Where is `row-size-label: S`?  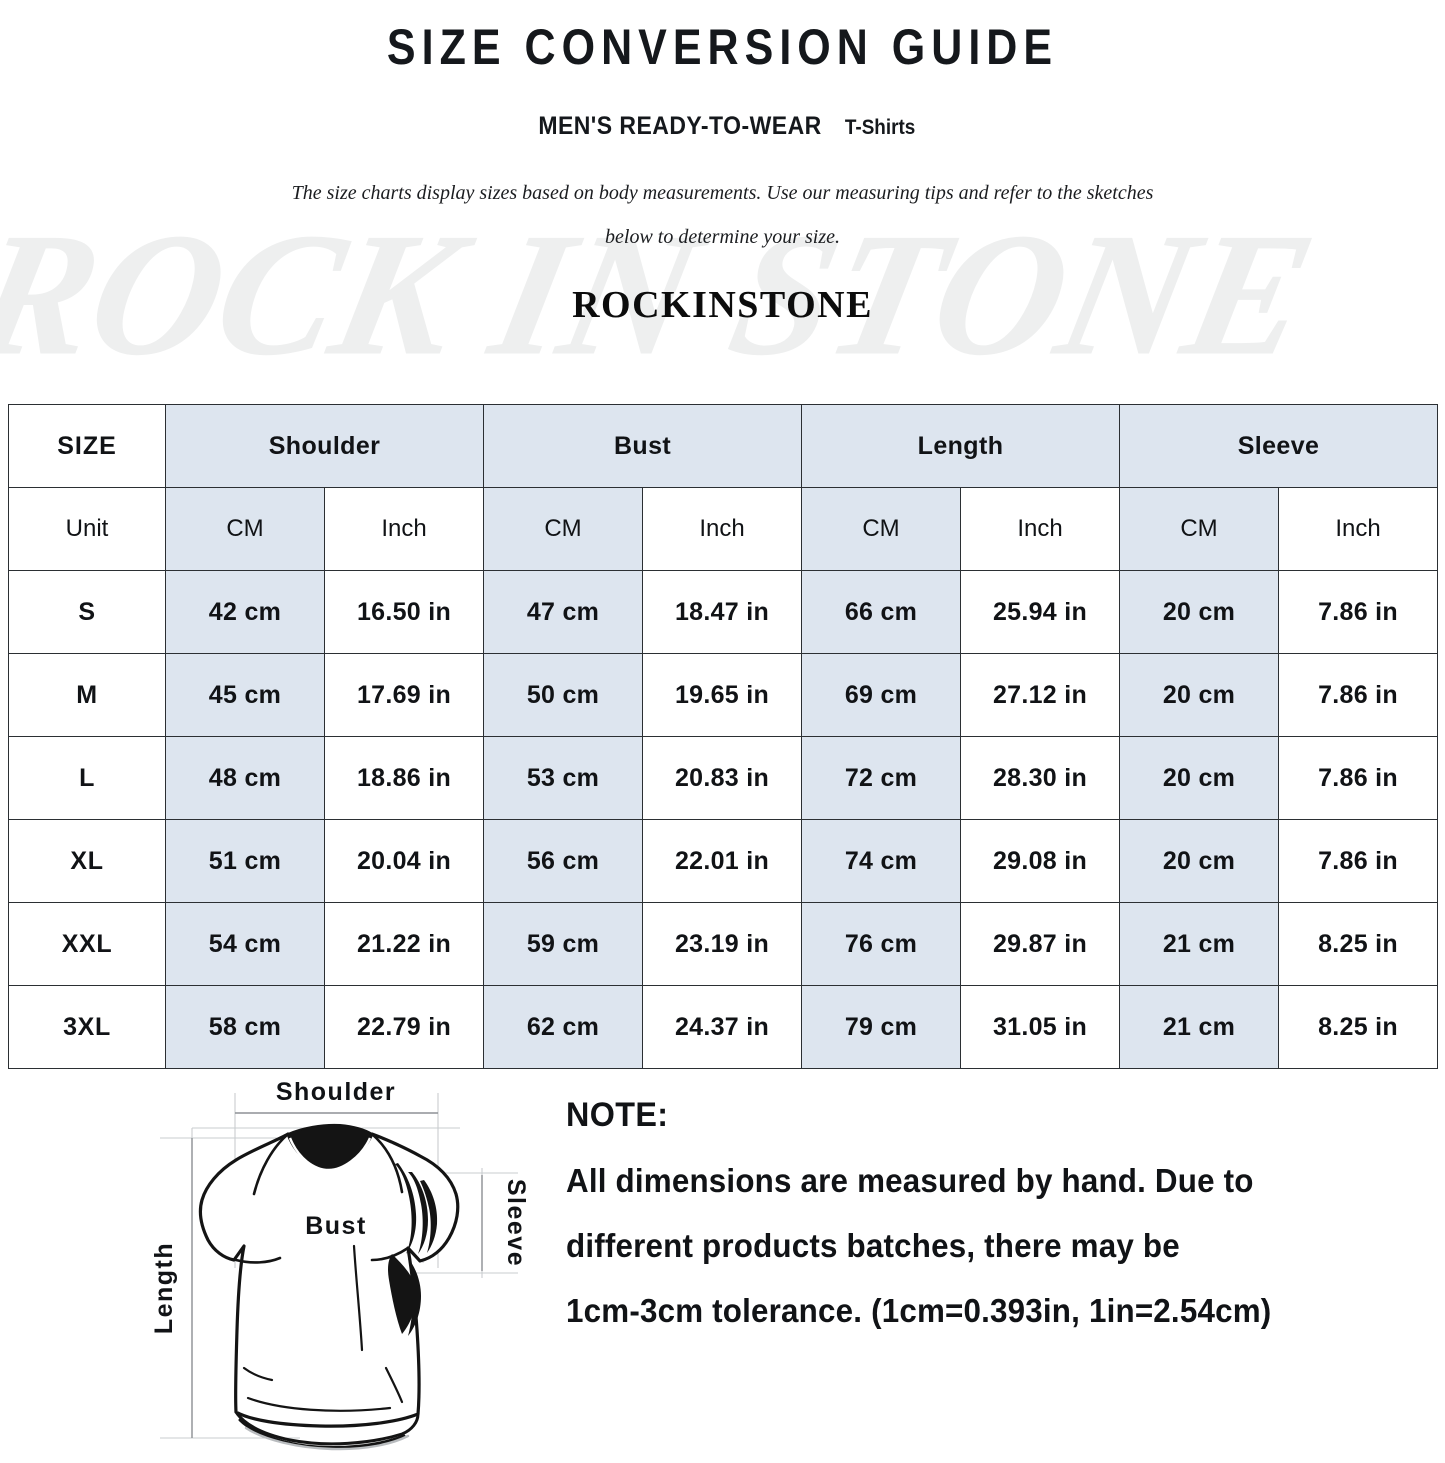
row-size-label: S is located at coordinates (87, 612).